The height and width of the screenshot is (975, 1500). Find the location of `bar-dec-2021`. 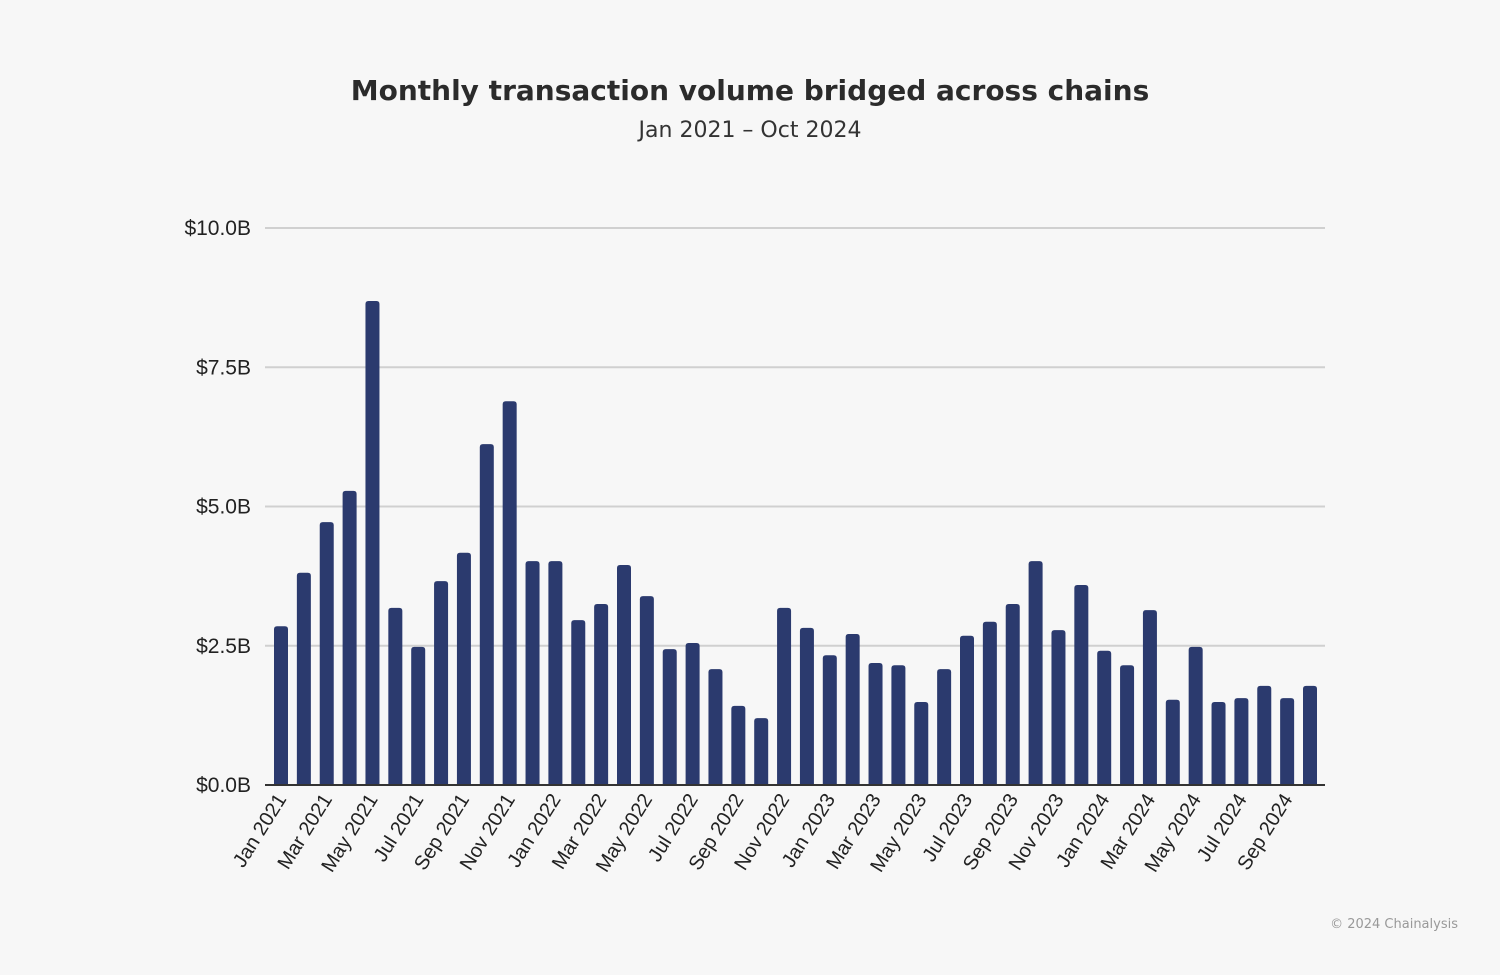

bar-dec-2021 is located at coordinates (532, 673).